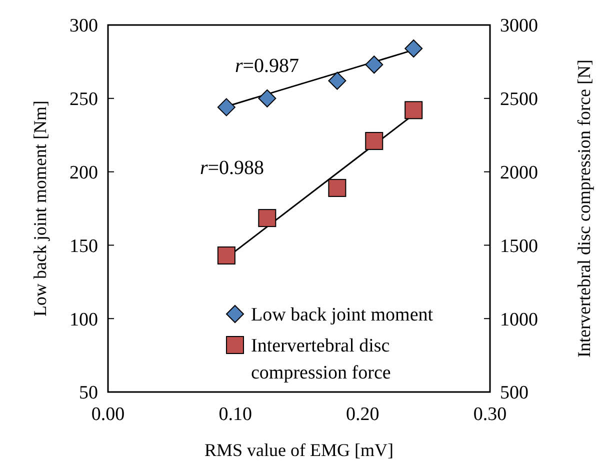  Describe the element at coordinates (299, 450) in the screenshot. I see `x-axis-title: RMS value of EMG [mV]` at that location.